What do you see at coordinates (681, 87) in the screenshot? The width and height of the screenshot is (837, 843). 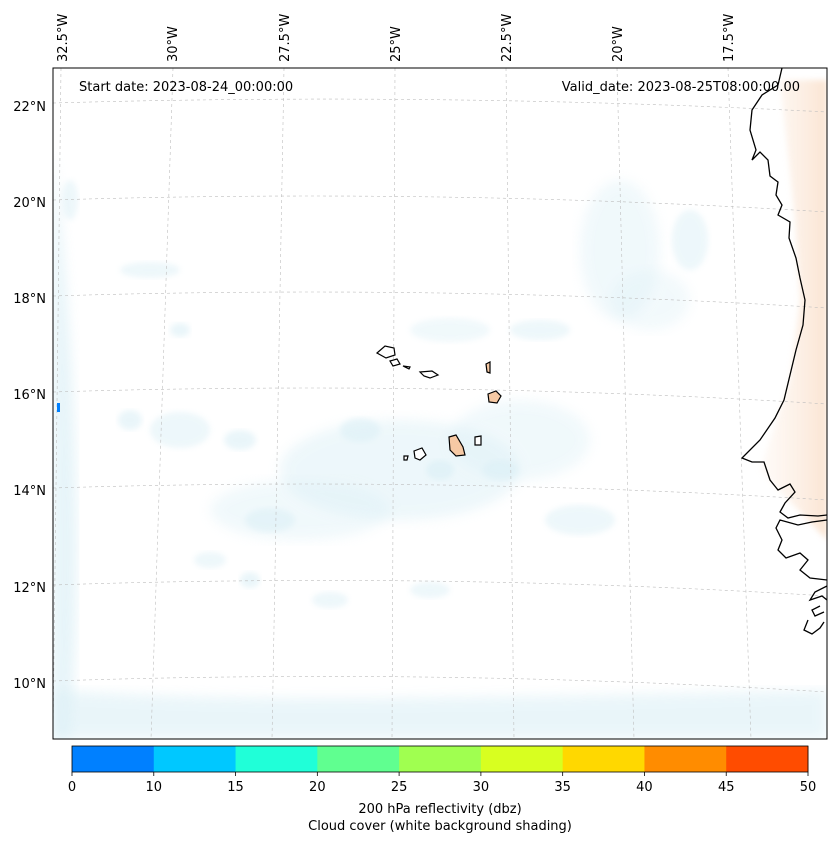 I see `valid-date-text: Valid_date: 2023-08-25T08:00:00.00` at bounding box center [681, 87].